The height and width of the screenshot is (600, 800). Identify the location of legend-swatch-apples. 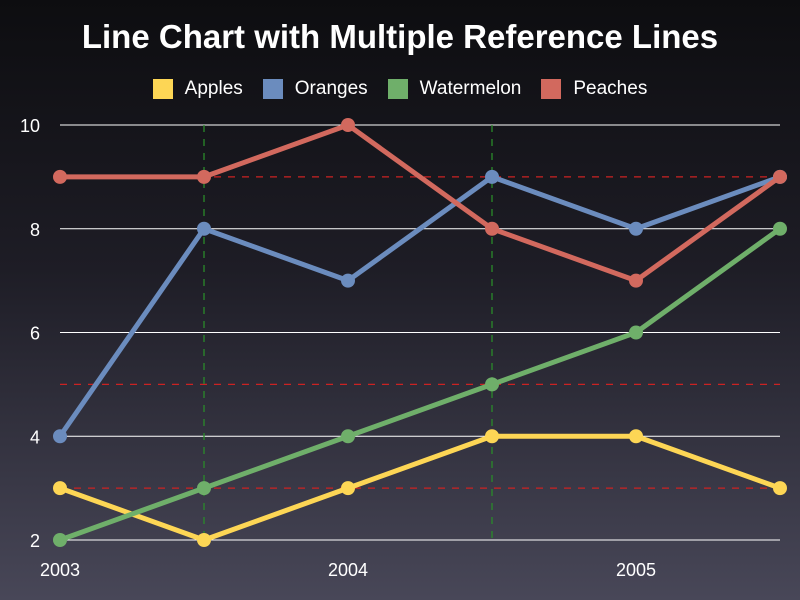
(162, 89).